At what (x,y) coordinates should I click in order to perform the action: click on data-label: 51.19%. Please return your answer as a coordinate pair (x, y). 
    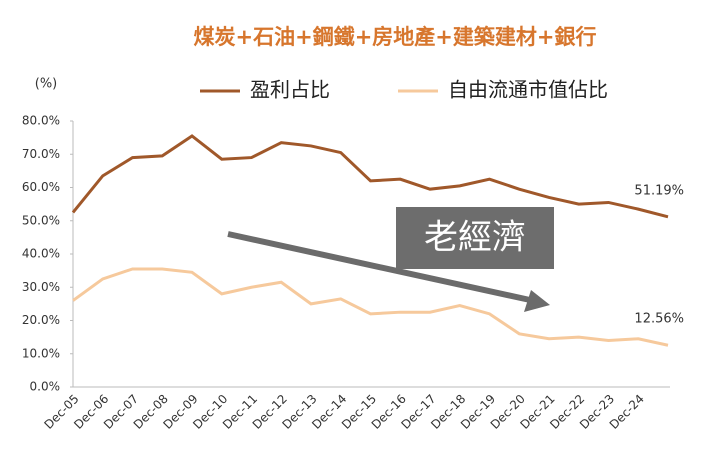
    Looking at the image, I should click on (659, 190).